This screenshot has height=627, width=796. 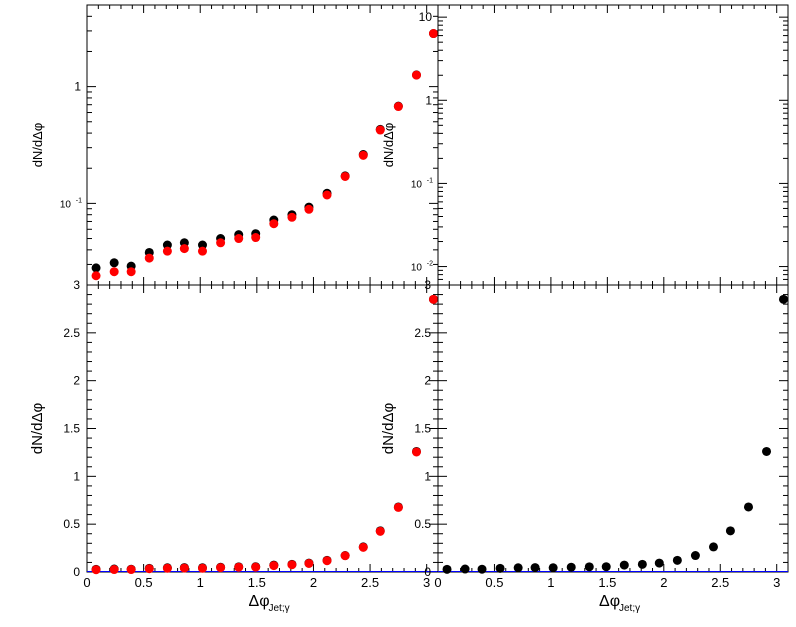 I want to click on y-tick-label-exponent: -2, so click(x=430, y=264).